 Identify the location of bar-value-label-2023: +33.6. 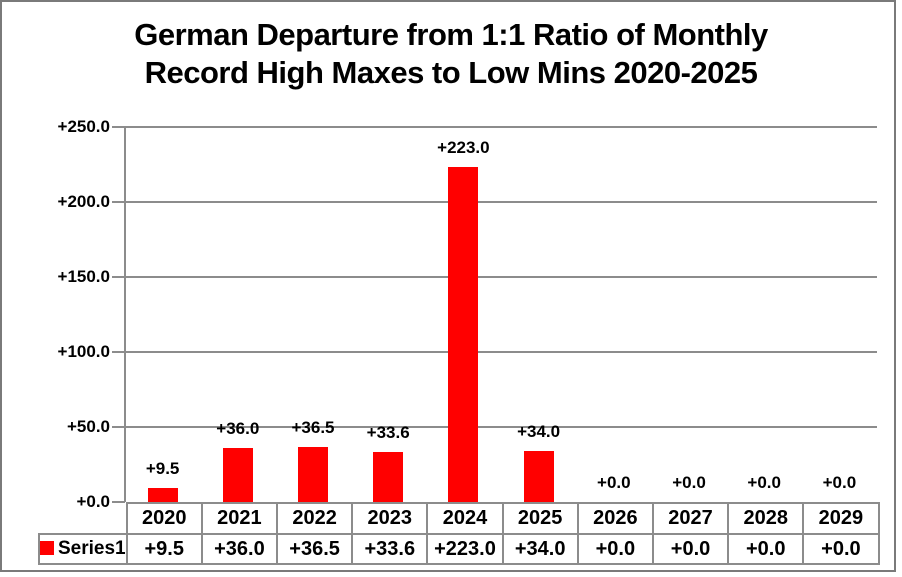
(388, 432).